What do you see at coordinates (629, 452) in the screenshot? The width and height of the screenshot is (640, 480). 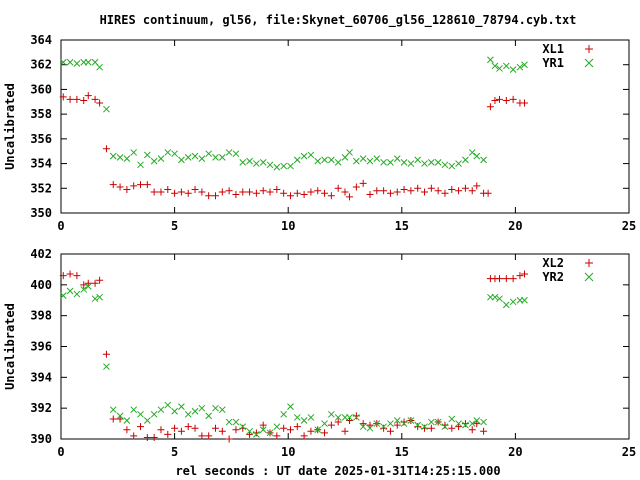 I see `bottom-x-tick-label: 25` at bounding box center [629, 452].